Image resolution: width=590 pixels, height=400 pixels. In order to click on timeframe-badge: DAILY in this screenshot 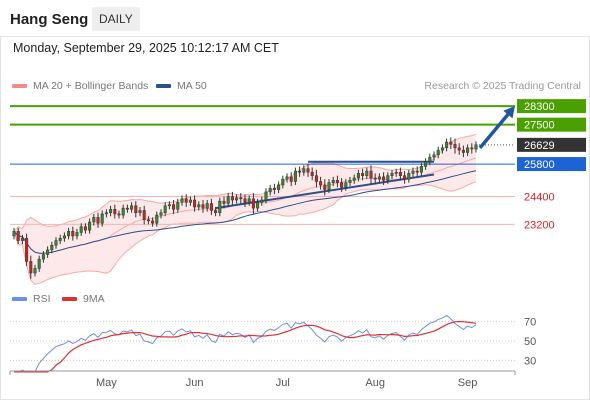, I will do `click(116, 19)`.